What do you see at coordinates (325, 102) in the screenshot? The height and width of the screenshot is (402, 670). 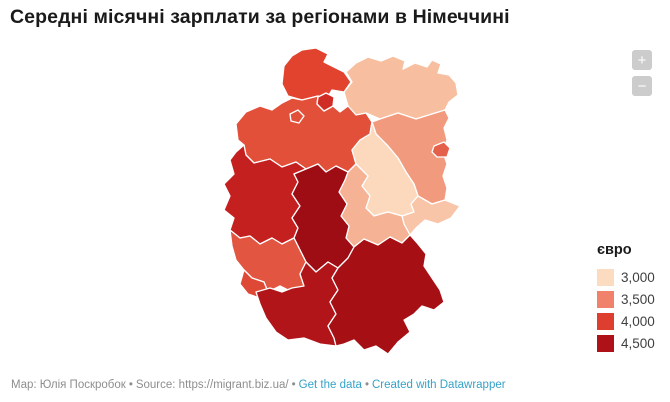 I see `region-hamburg` at bounding box center [325, 102].